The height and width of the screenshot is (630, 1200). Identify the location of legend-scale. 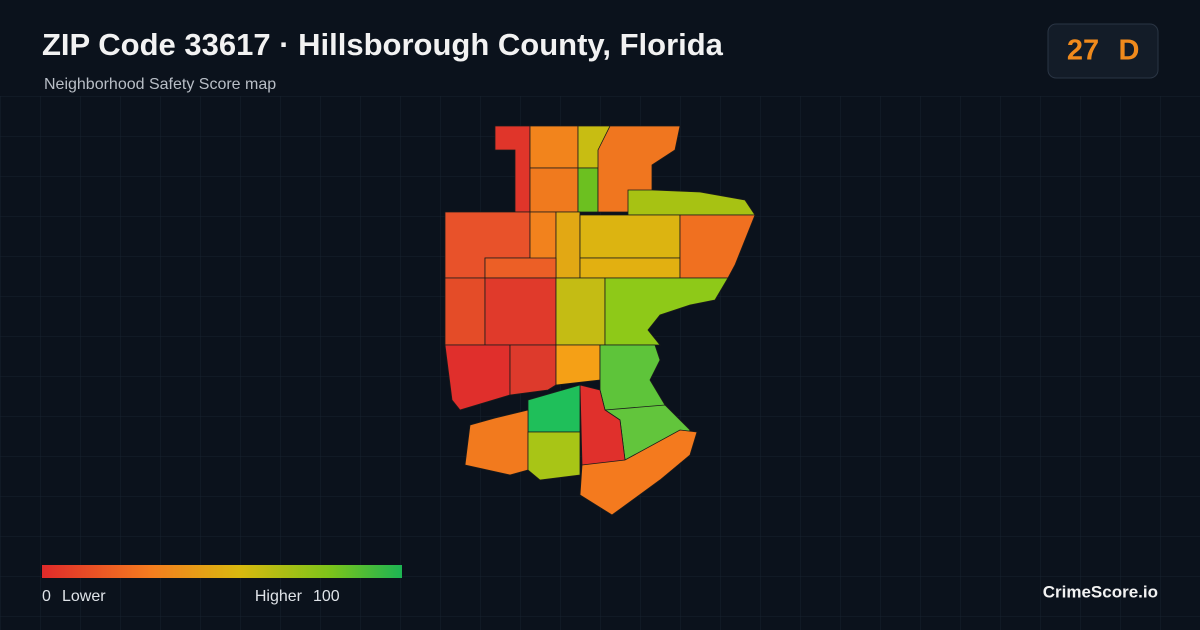
(222, 571).